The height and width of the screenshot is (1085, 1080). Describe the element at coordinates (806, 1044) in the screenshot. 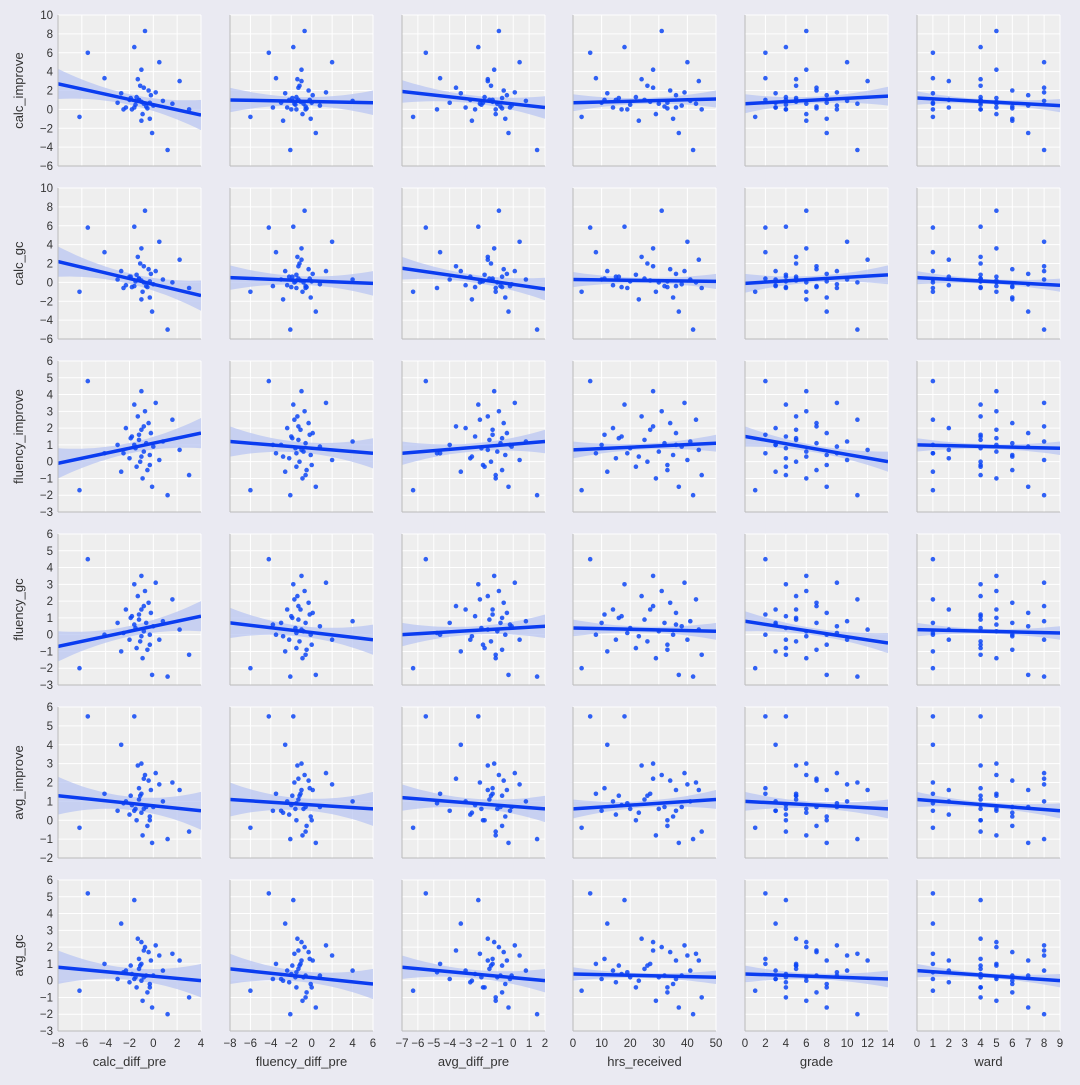

I see `x-tick-label: 6` at that location.